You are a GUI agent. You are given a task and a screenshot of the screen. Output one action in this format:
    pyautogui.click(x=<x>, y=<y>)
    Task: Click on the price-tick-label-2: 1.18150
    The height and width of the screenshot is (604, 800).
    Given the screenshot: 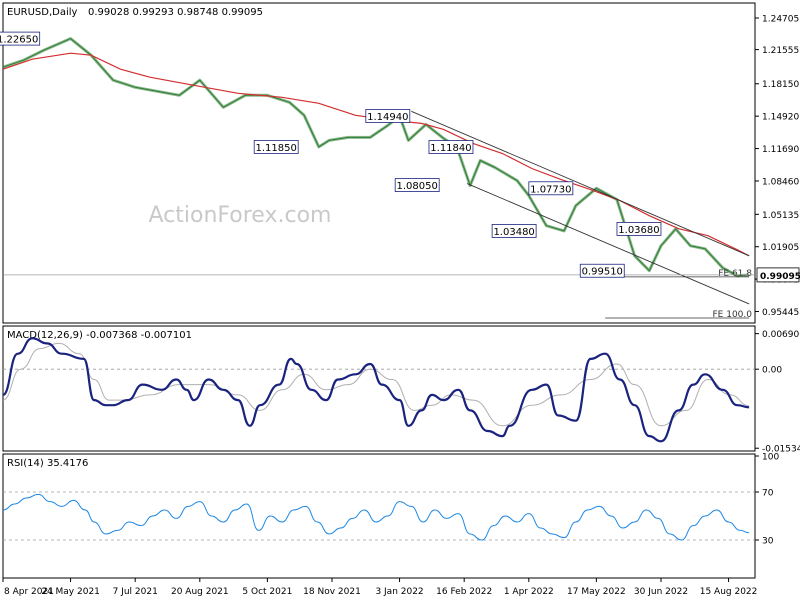 What is the action you would take?
    pyautogui.click(x=780, y=85)
    